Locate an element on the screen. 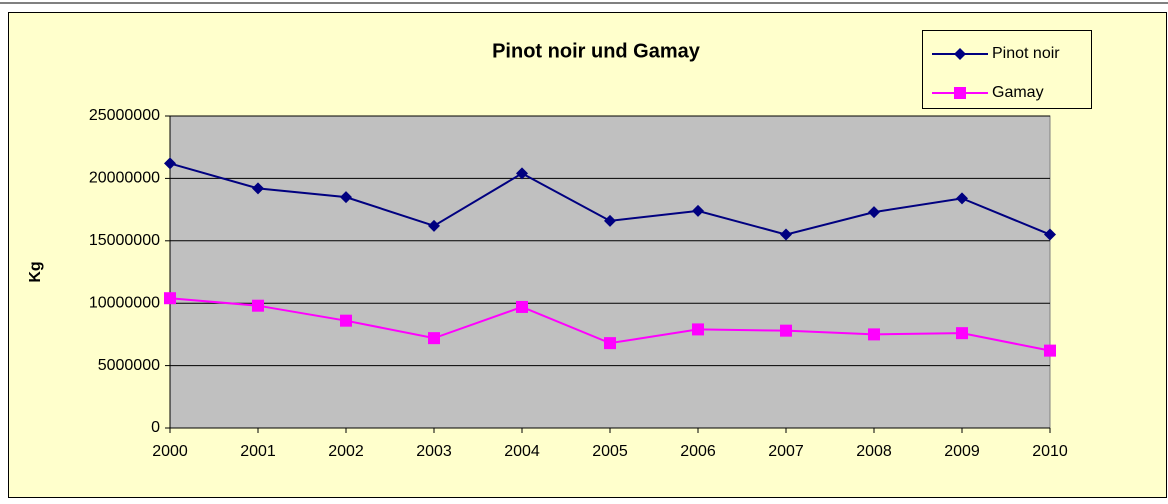 This screenshot has height=504, width=1168. y-tick-label: 20000000 is located at coordinates (124, 178).